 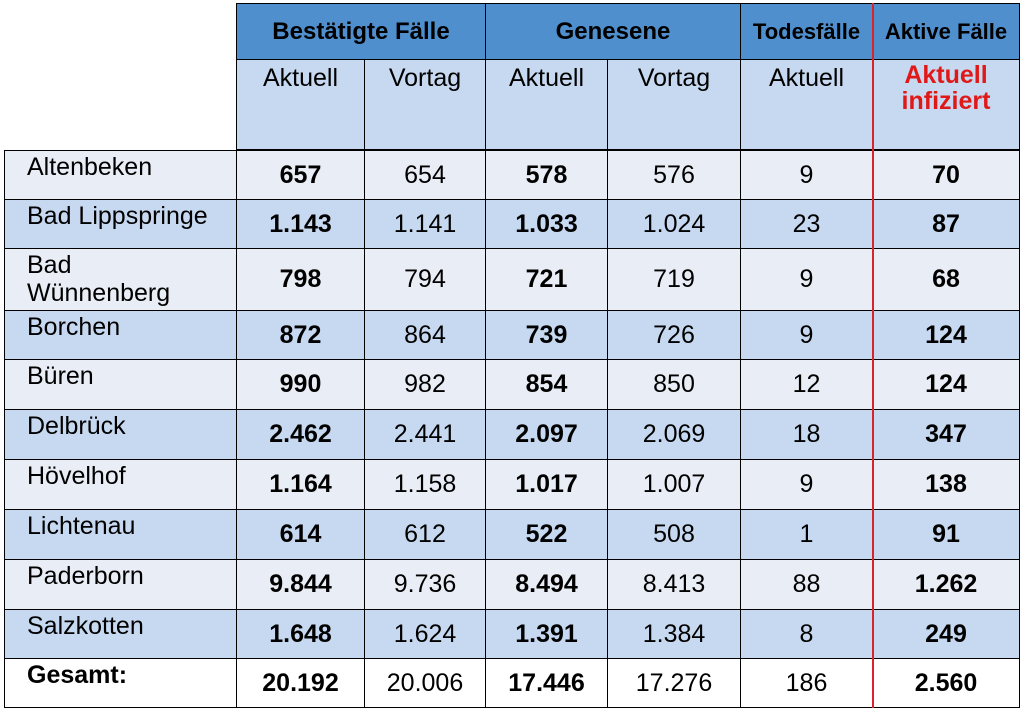 What do you see at coordinates (806, 335) in the screenshot?
I see `cell-borchen-col5: 9` at bounding box center [806, 335].